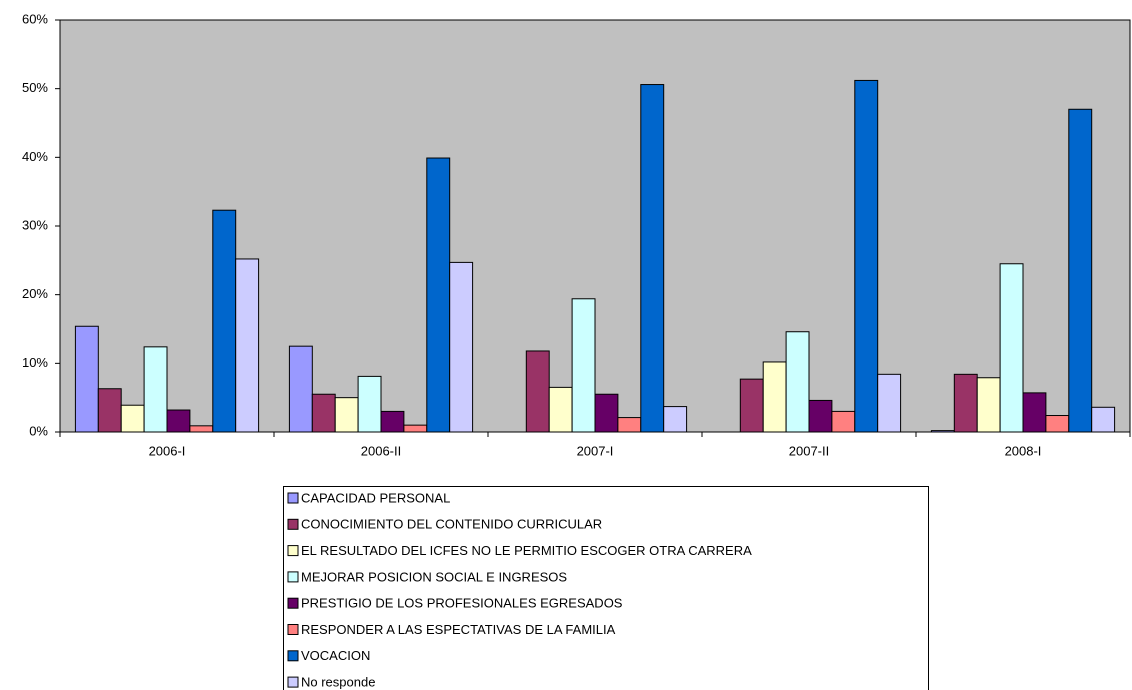 The width and height of the screenshot is (1132, 690). I want to click on x-tick-label: 2007-I, so click(595, 450).